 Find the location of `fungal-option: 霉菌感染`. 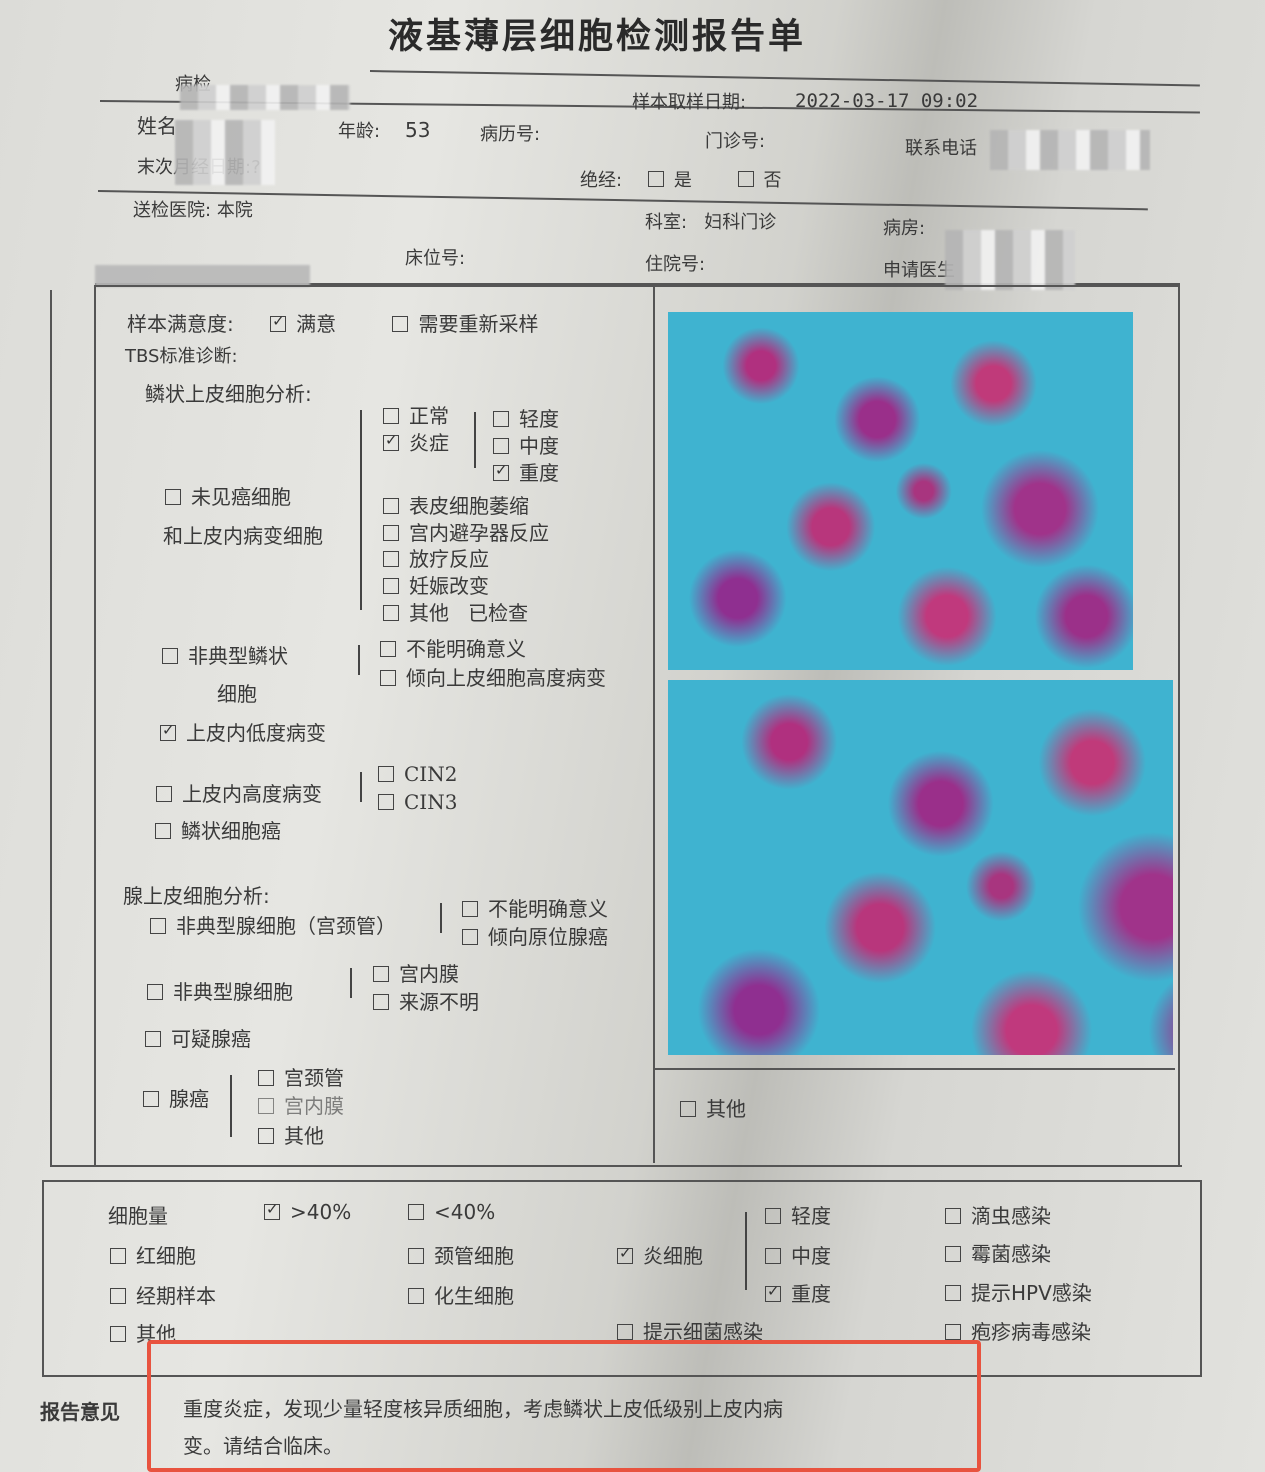

fungal-option: 霉菌感染 is located at coordinates (998, 1252).